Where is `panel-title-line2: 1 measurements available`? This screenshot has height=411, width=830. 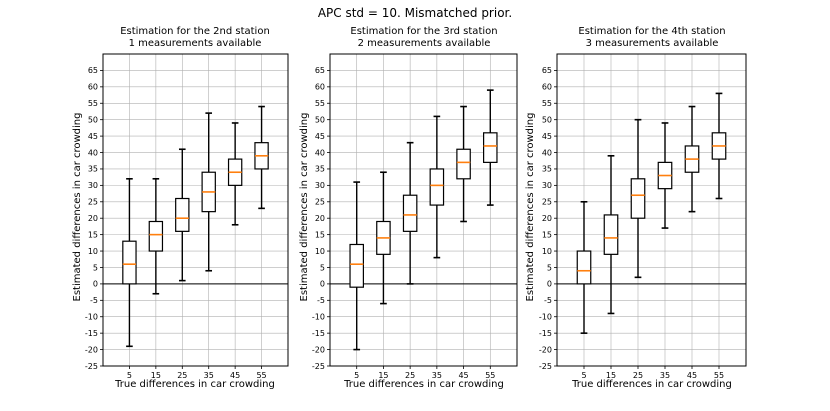 panel-title-line2: 1 measurements available is located at coordinates (195, 43).